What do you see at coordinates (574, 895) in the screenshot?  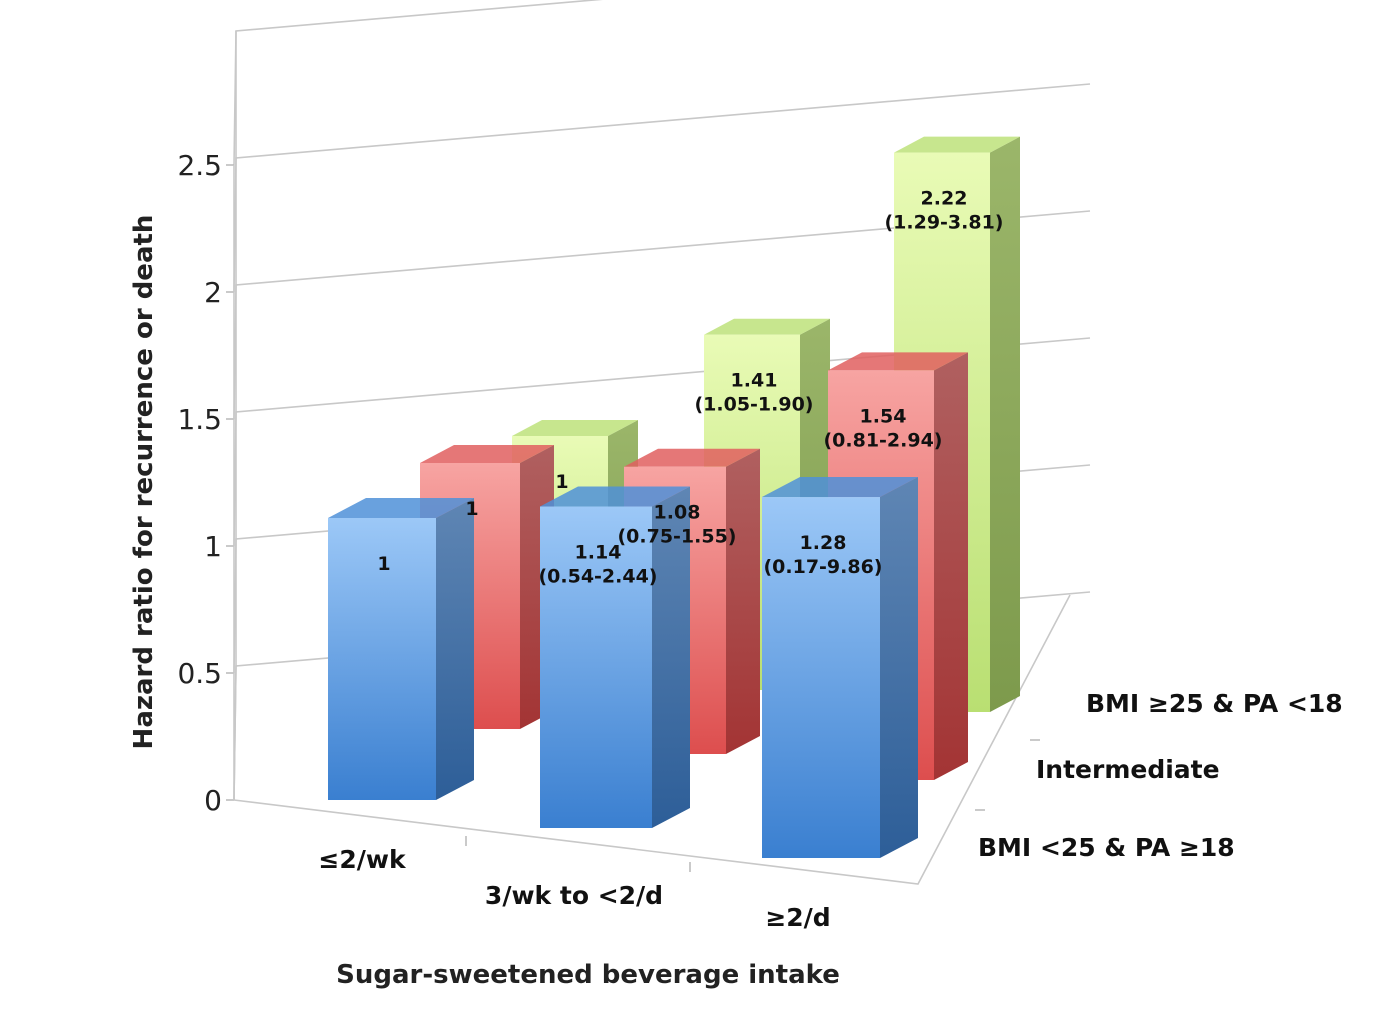 I see `x-tick-label: 3/wk to <2/d` at bounding box center [574, 895].